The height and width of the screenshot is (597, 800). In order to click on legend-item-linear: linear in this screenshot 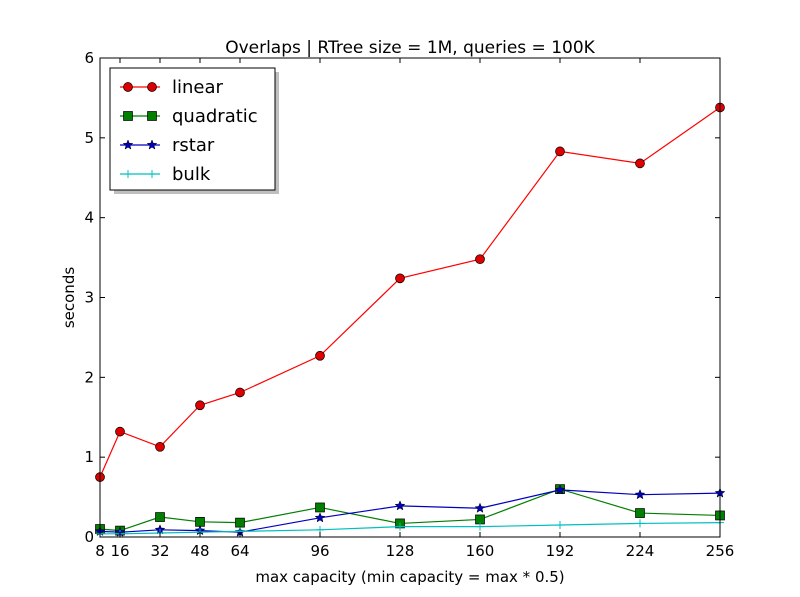, I will do `click(172, 87)`.